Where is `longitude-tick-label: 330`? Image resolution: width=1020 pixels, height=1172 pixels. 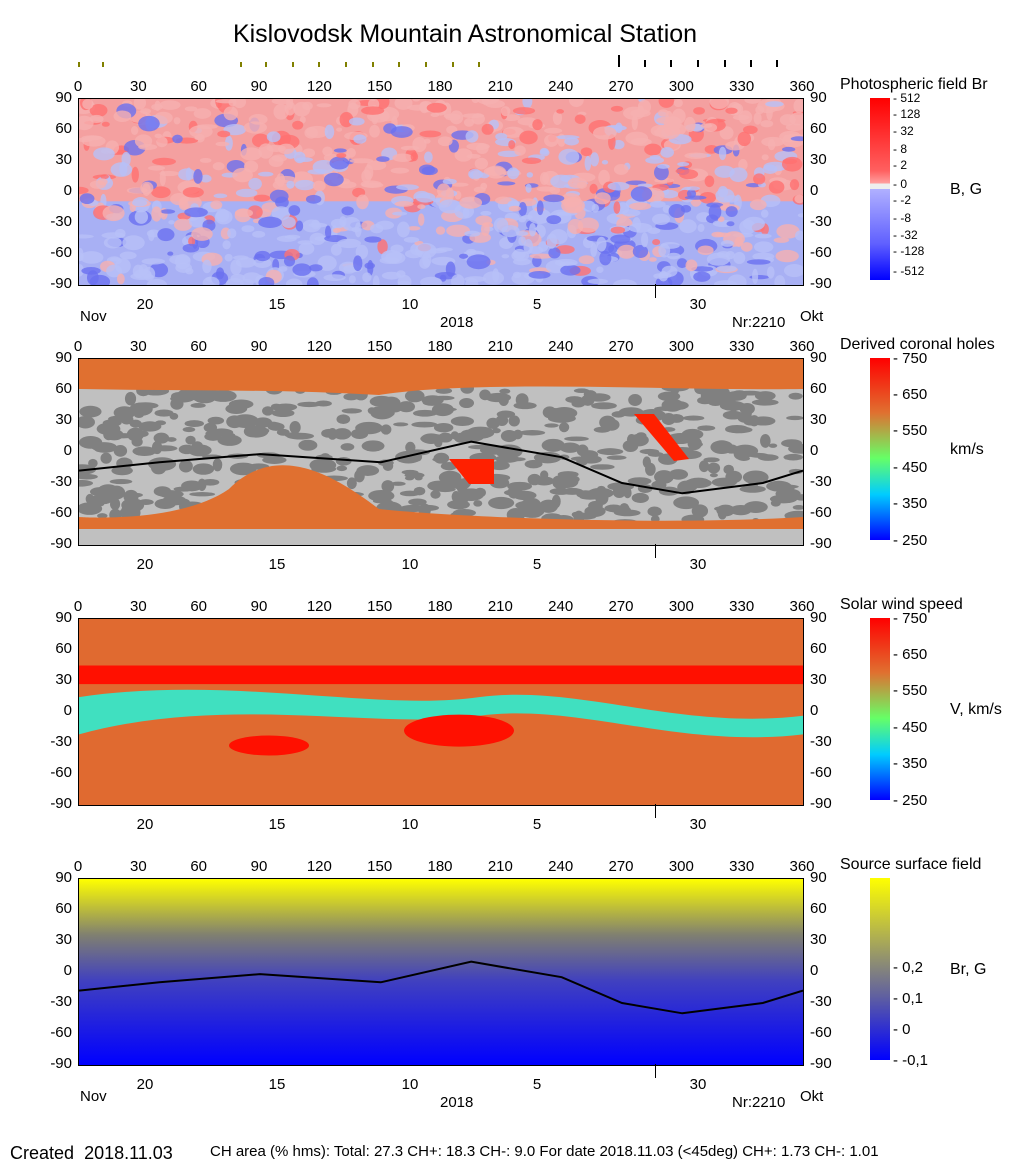
longitude-tick-label: 330 is located at coordinates (742, 346).